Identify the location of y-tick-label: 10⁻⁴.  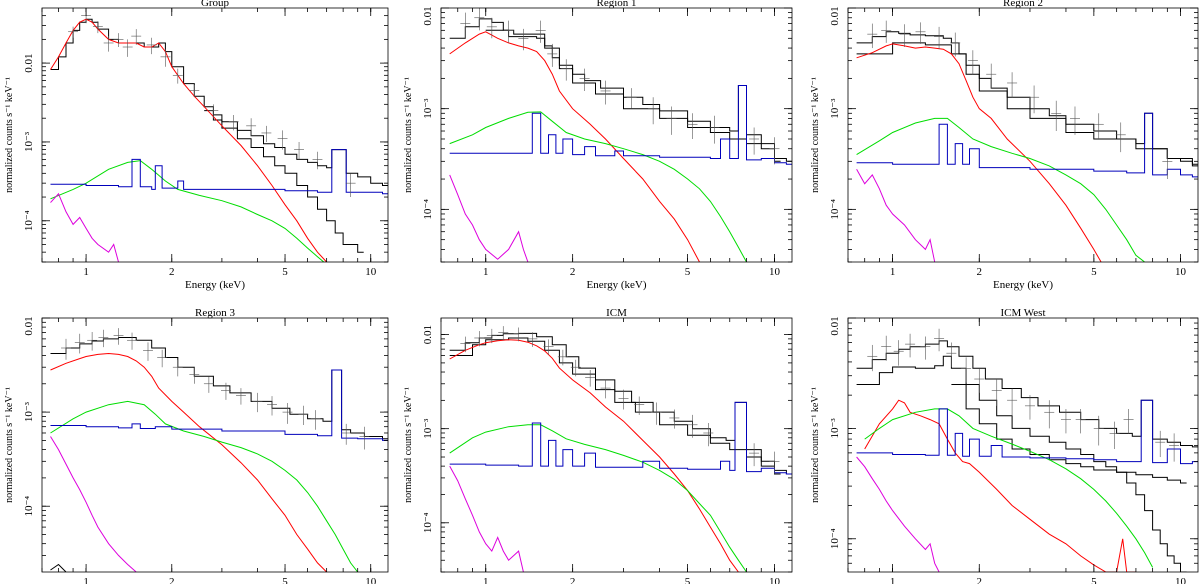
(835, 538).